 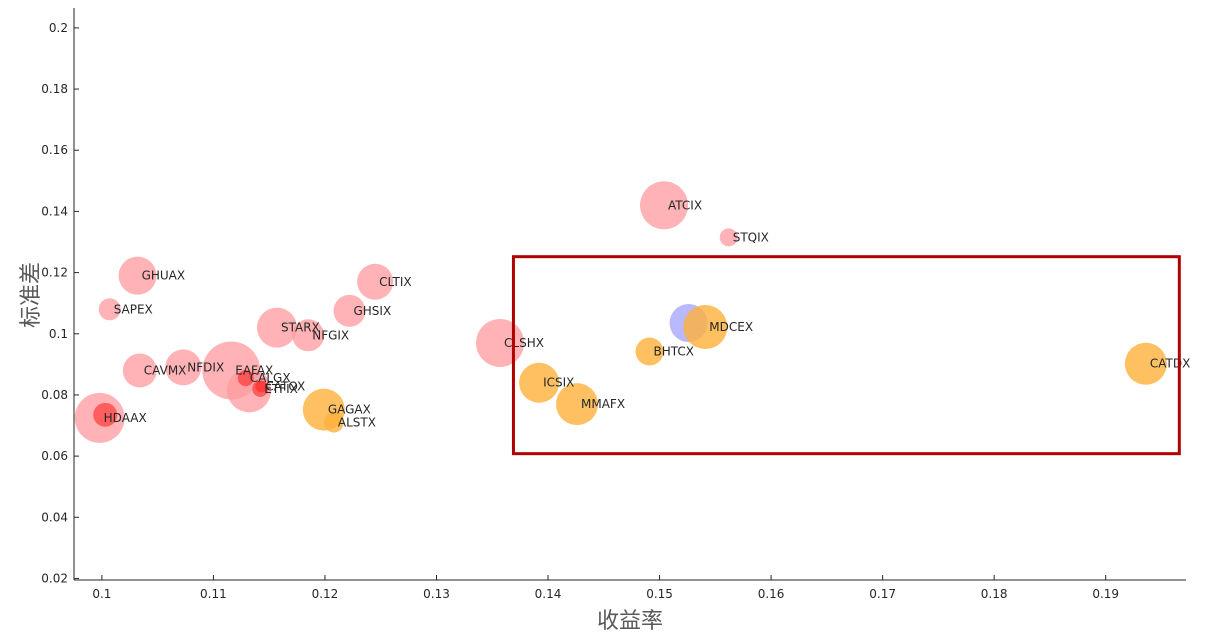 I want to click on bubble-cltix, so click(x=375, y=281).